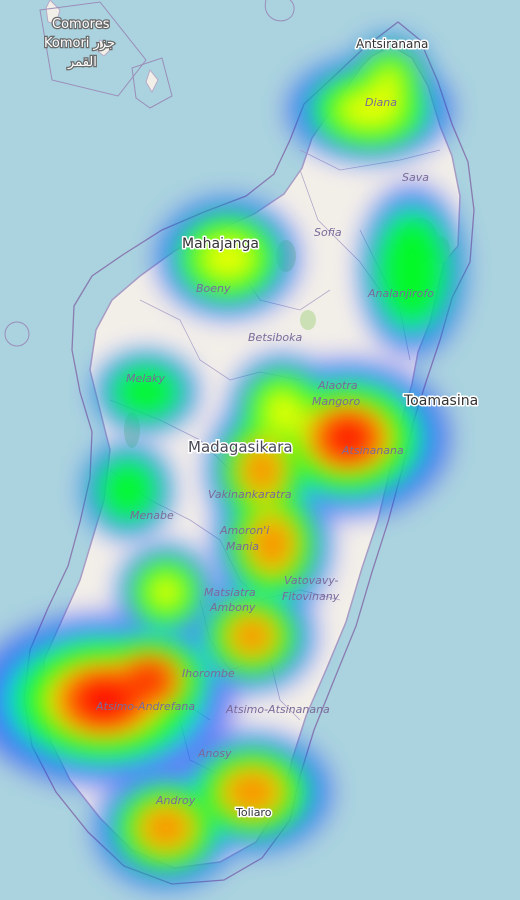  I want to click on region-label-betsiboka: Betsiboka, so click(275, 337).